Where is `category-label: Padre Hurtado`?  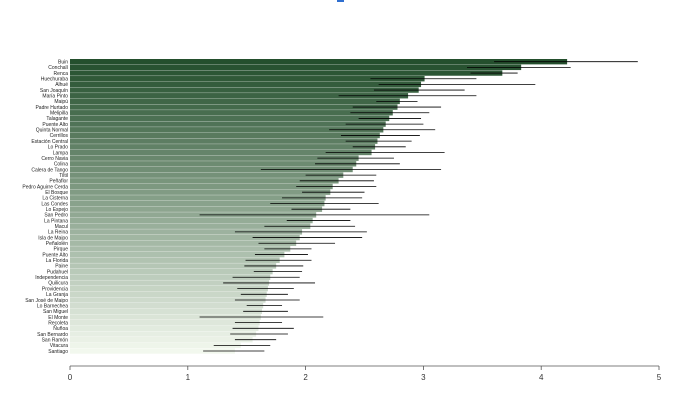 category-label: Padre Hurtado is located at coordinates (51, 108).